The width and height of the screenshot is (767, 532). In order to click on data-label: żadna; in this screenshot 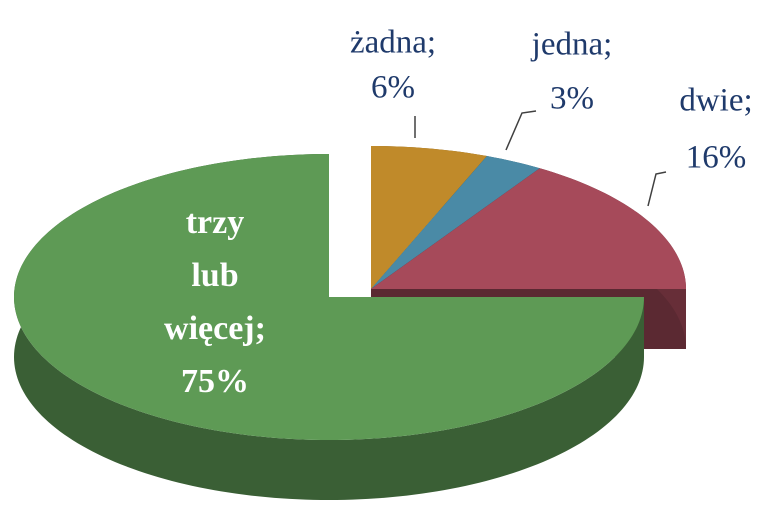, I will do `click(393, 43)`.